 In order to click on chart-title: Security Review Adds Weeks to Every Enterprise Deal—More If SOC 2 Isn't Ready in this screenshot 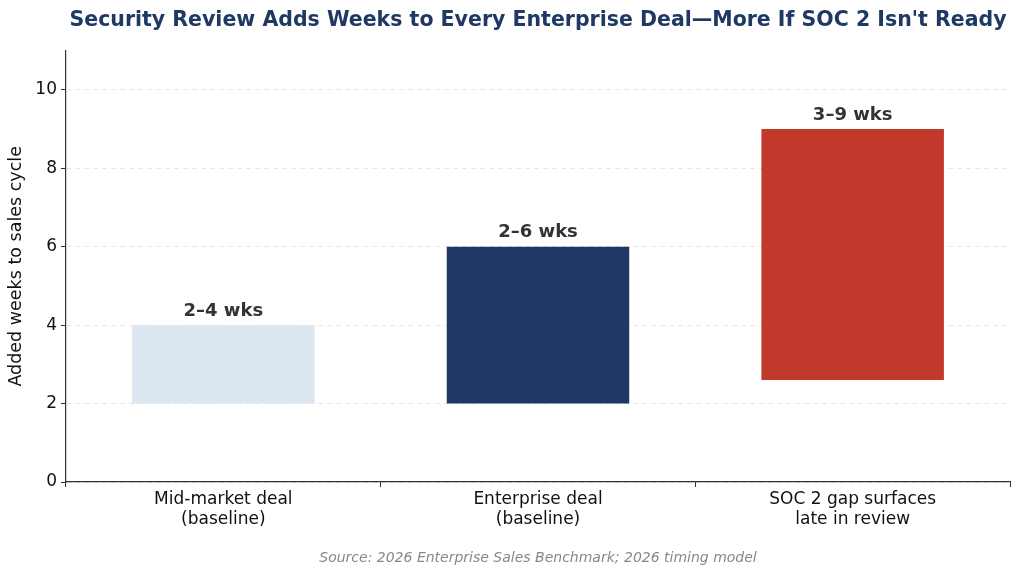, I will do `click(538, 18)`.